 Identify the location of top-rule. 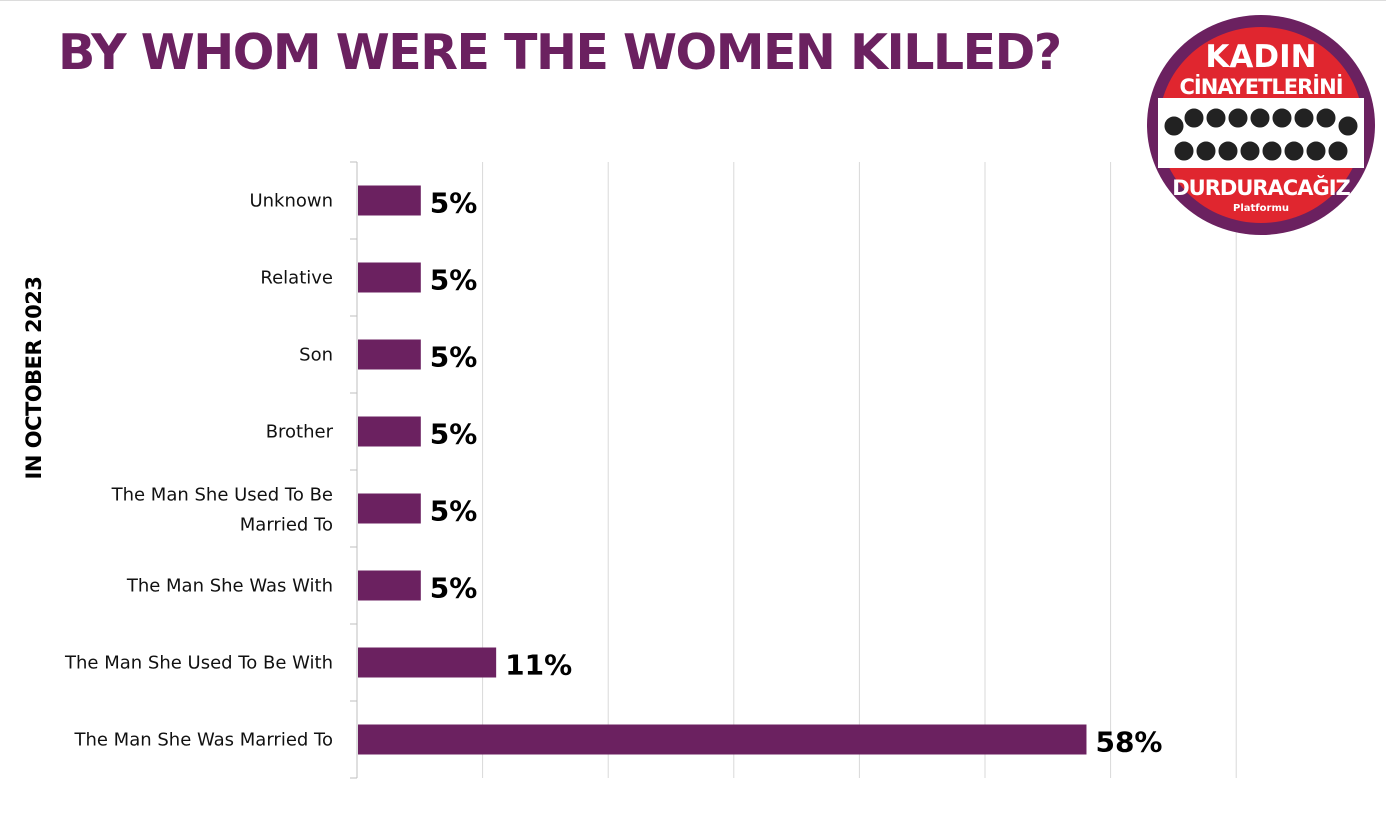
(693, 0).